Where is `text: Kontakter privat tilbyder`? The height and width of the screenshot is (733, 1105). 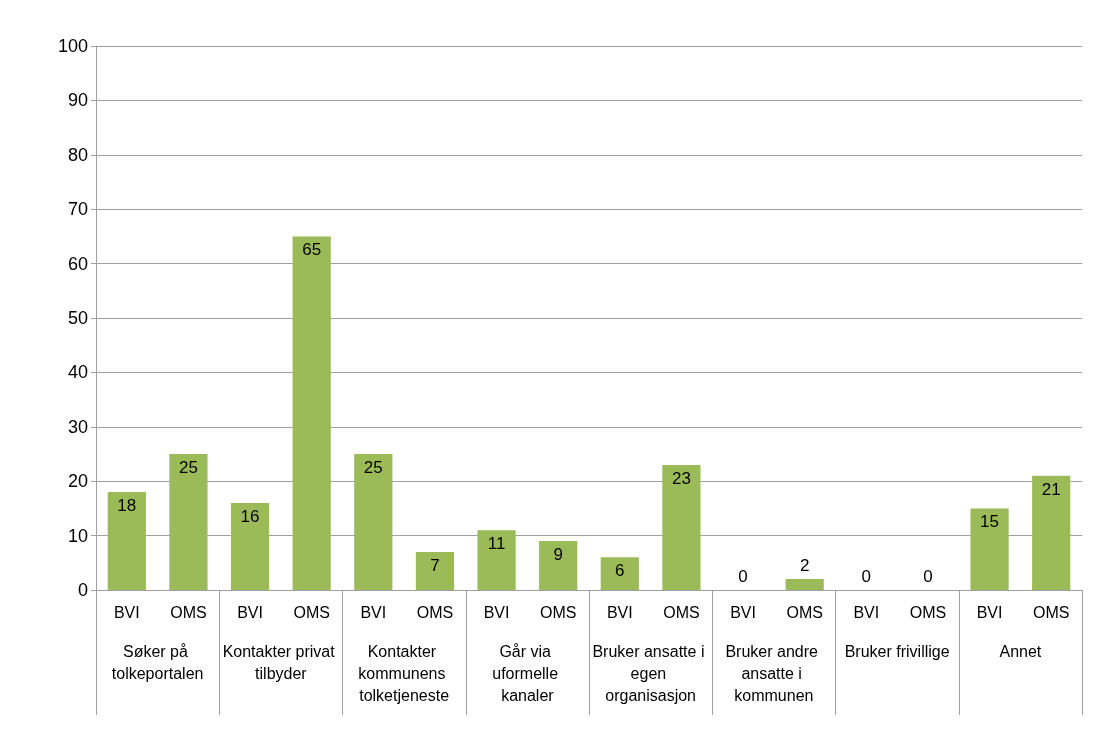 text: Kontakter privat tilbyder is located at coordinates (281, 662).